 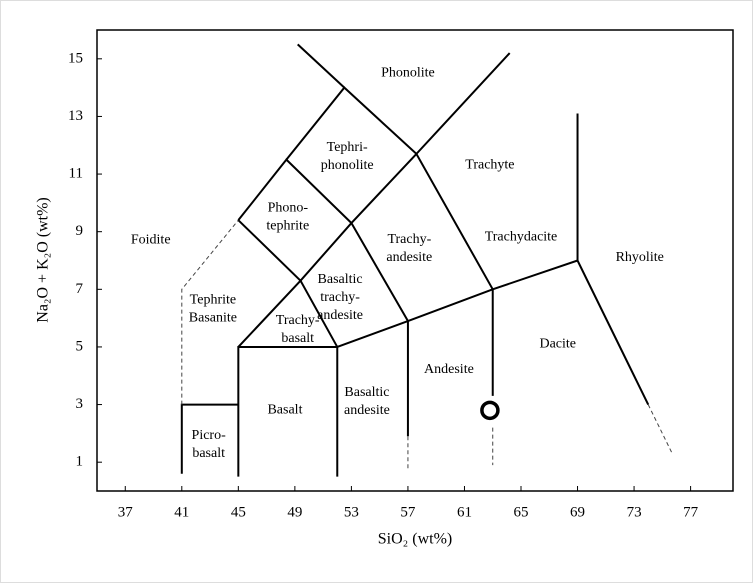 I want to click on y-axis-title: Na₂O + K₂O (wt%), so click(x=43, y=259).